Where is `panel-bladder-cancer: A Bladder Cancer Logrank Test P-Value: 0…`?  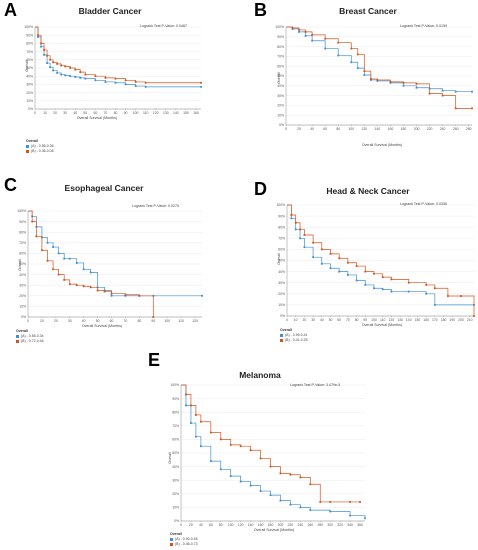 panel-bladder-cancer: A Bladder Cancer Logrank Test P-Value: 0… is located at coordinates (105, 80).